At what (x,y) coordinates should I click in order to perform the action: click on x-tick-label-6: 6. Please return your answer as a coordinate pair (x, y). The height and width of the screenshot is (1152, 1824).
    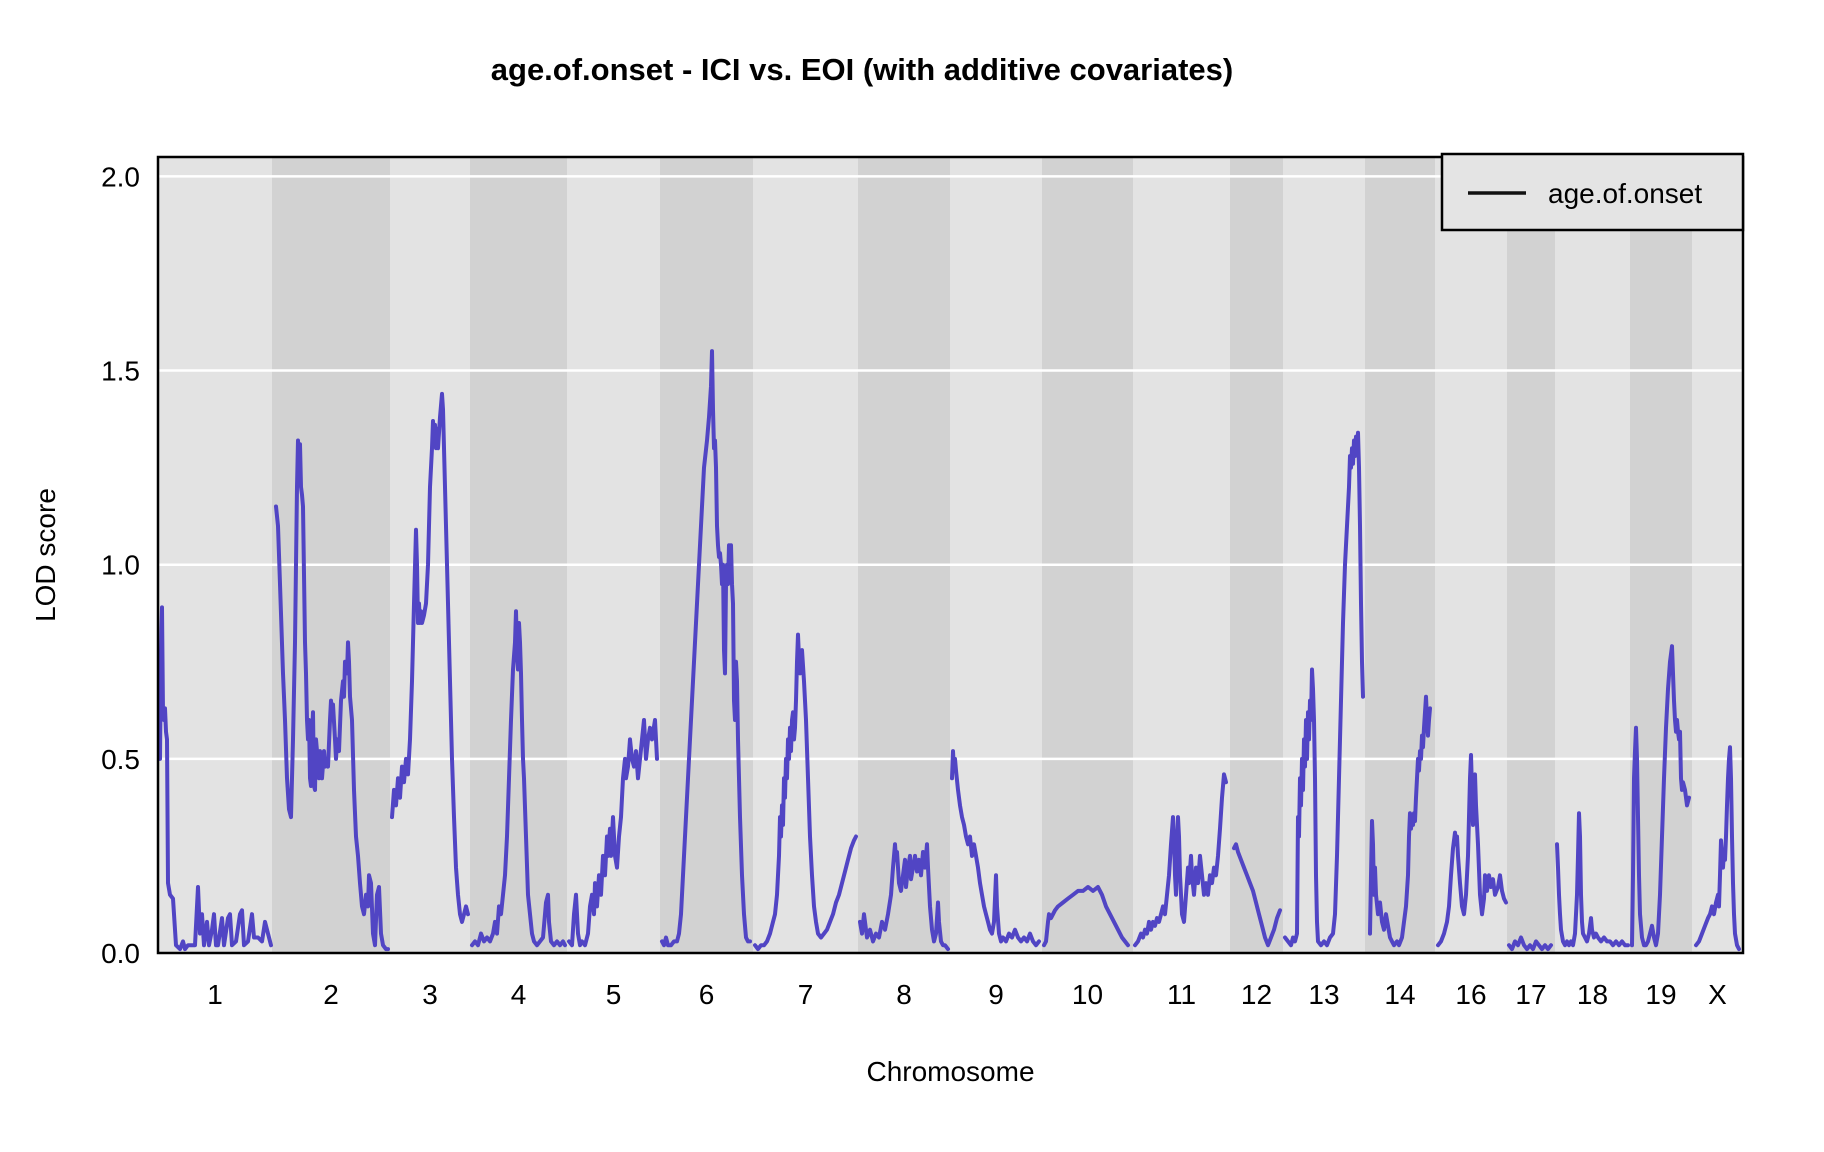
    Looking at the image, I should click on (707, 994).